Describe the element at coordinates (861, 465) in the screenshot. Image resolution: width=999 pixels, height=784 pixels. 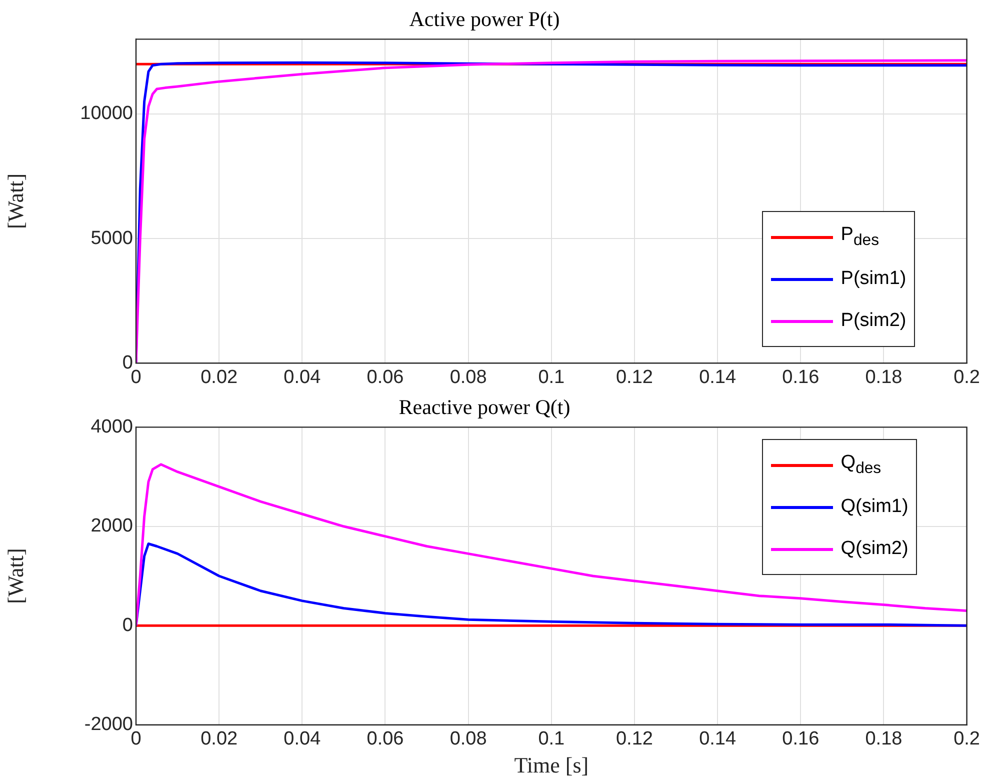
I see `legend-label: Q$_{des}$` at that location.